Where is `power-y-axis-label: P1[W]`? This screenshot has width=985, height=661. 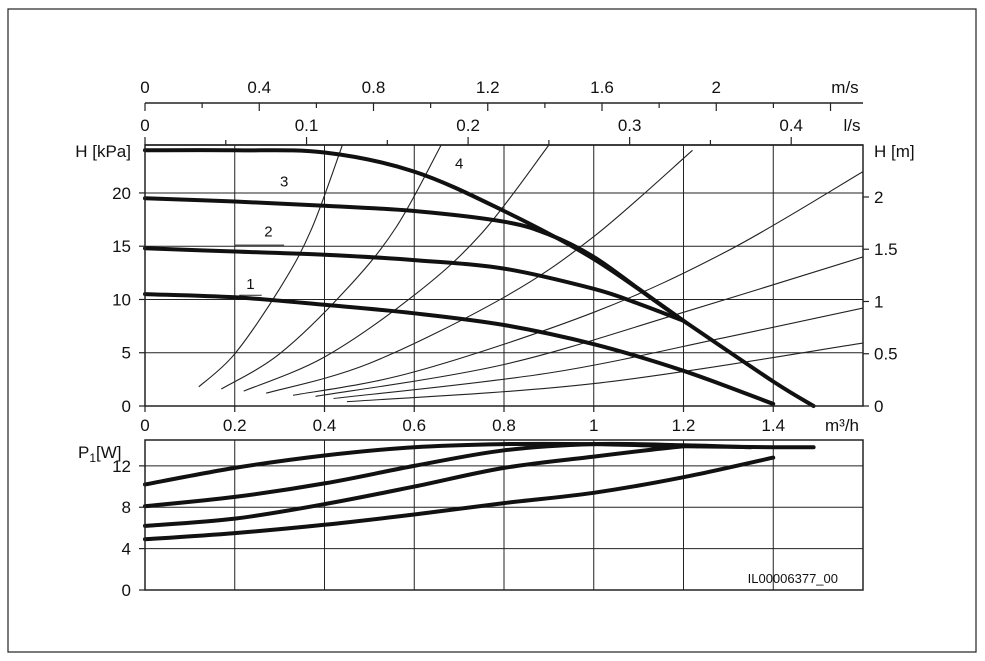 power-y-axis-label: P1[W] is located at coordinates (100, 454).